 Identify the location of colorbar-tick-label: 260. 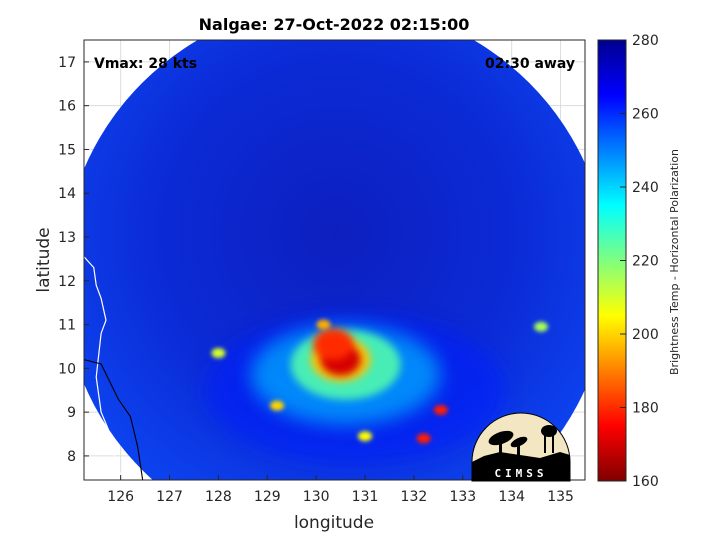
(645, 115).